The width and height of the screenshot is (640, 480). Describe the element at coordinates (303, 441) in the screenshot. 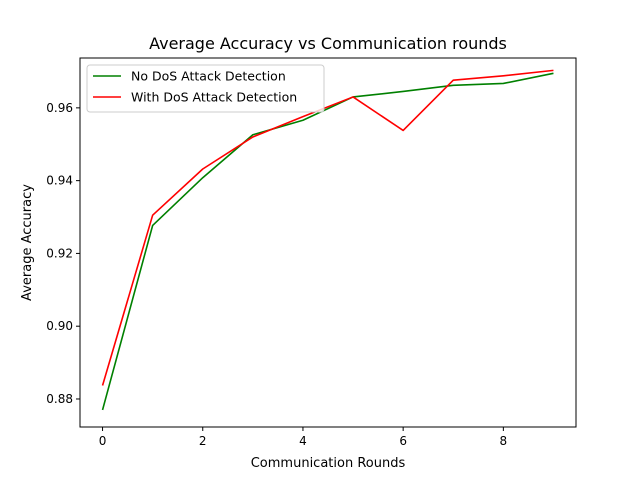

I see `x-tick-label: 4` at that location.